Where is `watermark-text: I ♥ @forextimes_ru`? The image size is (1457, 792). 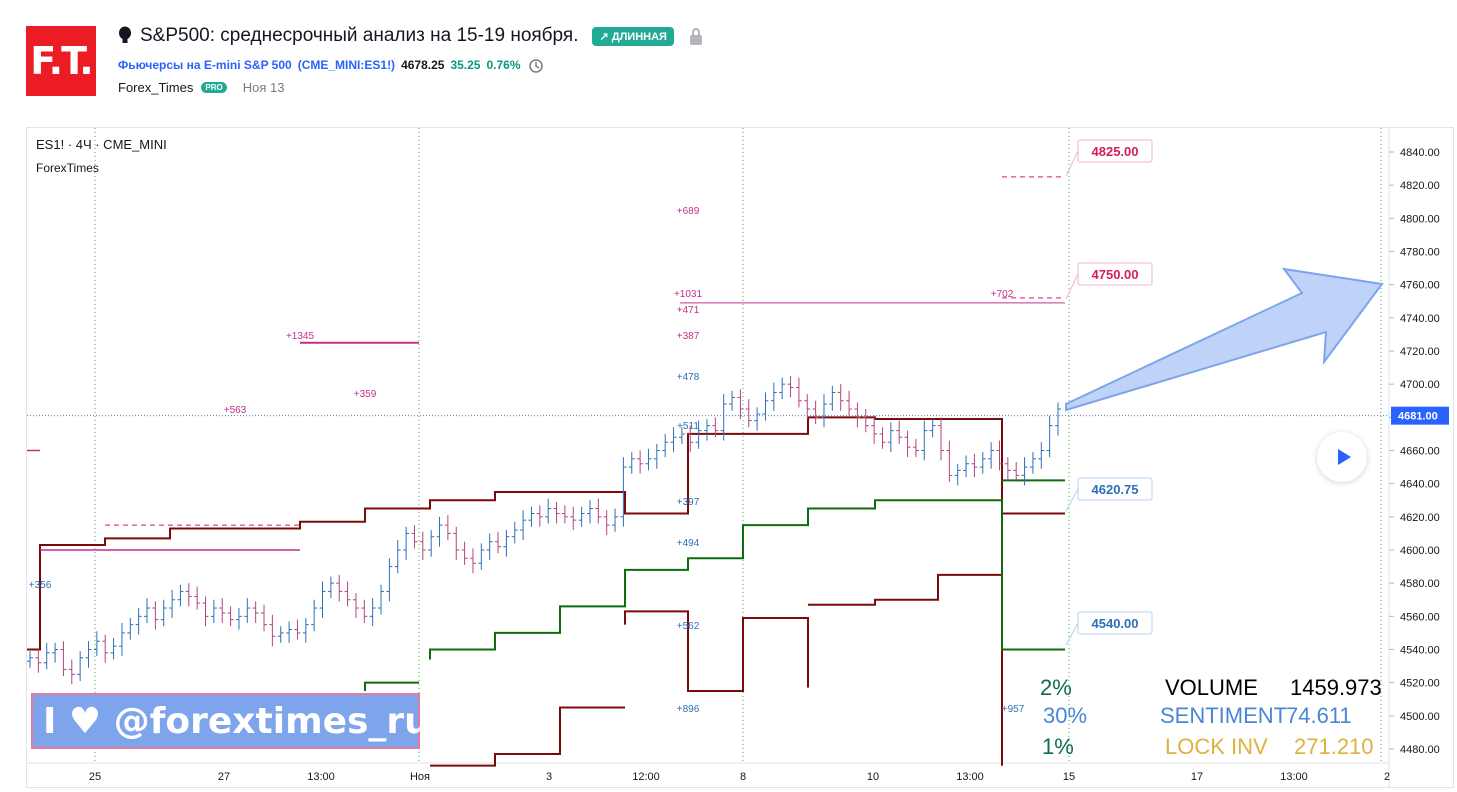
watermark-text: I ♥ @forextimes_ru is located at coordinates (236, 721).